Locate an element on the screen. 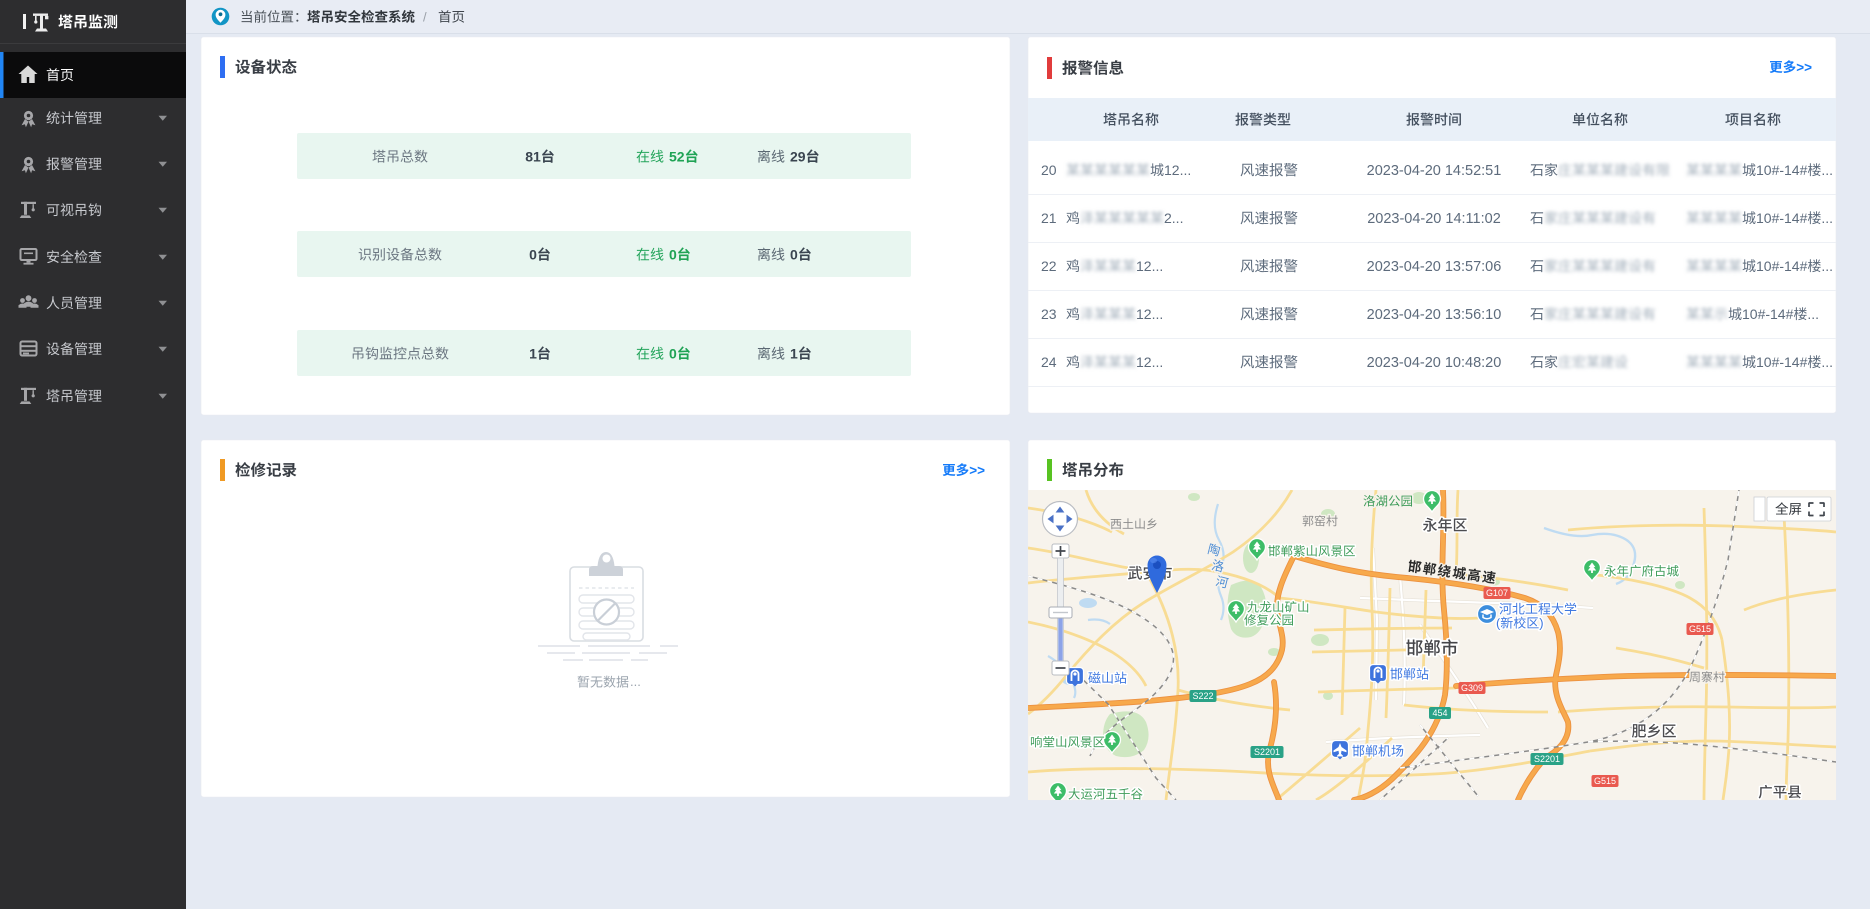 The image size is (1870, 909). svg-text: 29 is located at coordinates (798, 157).